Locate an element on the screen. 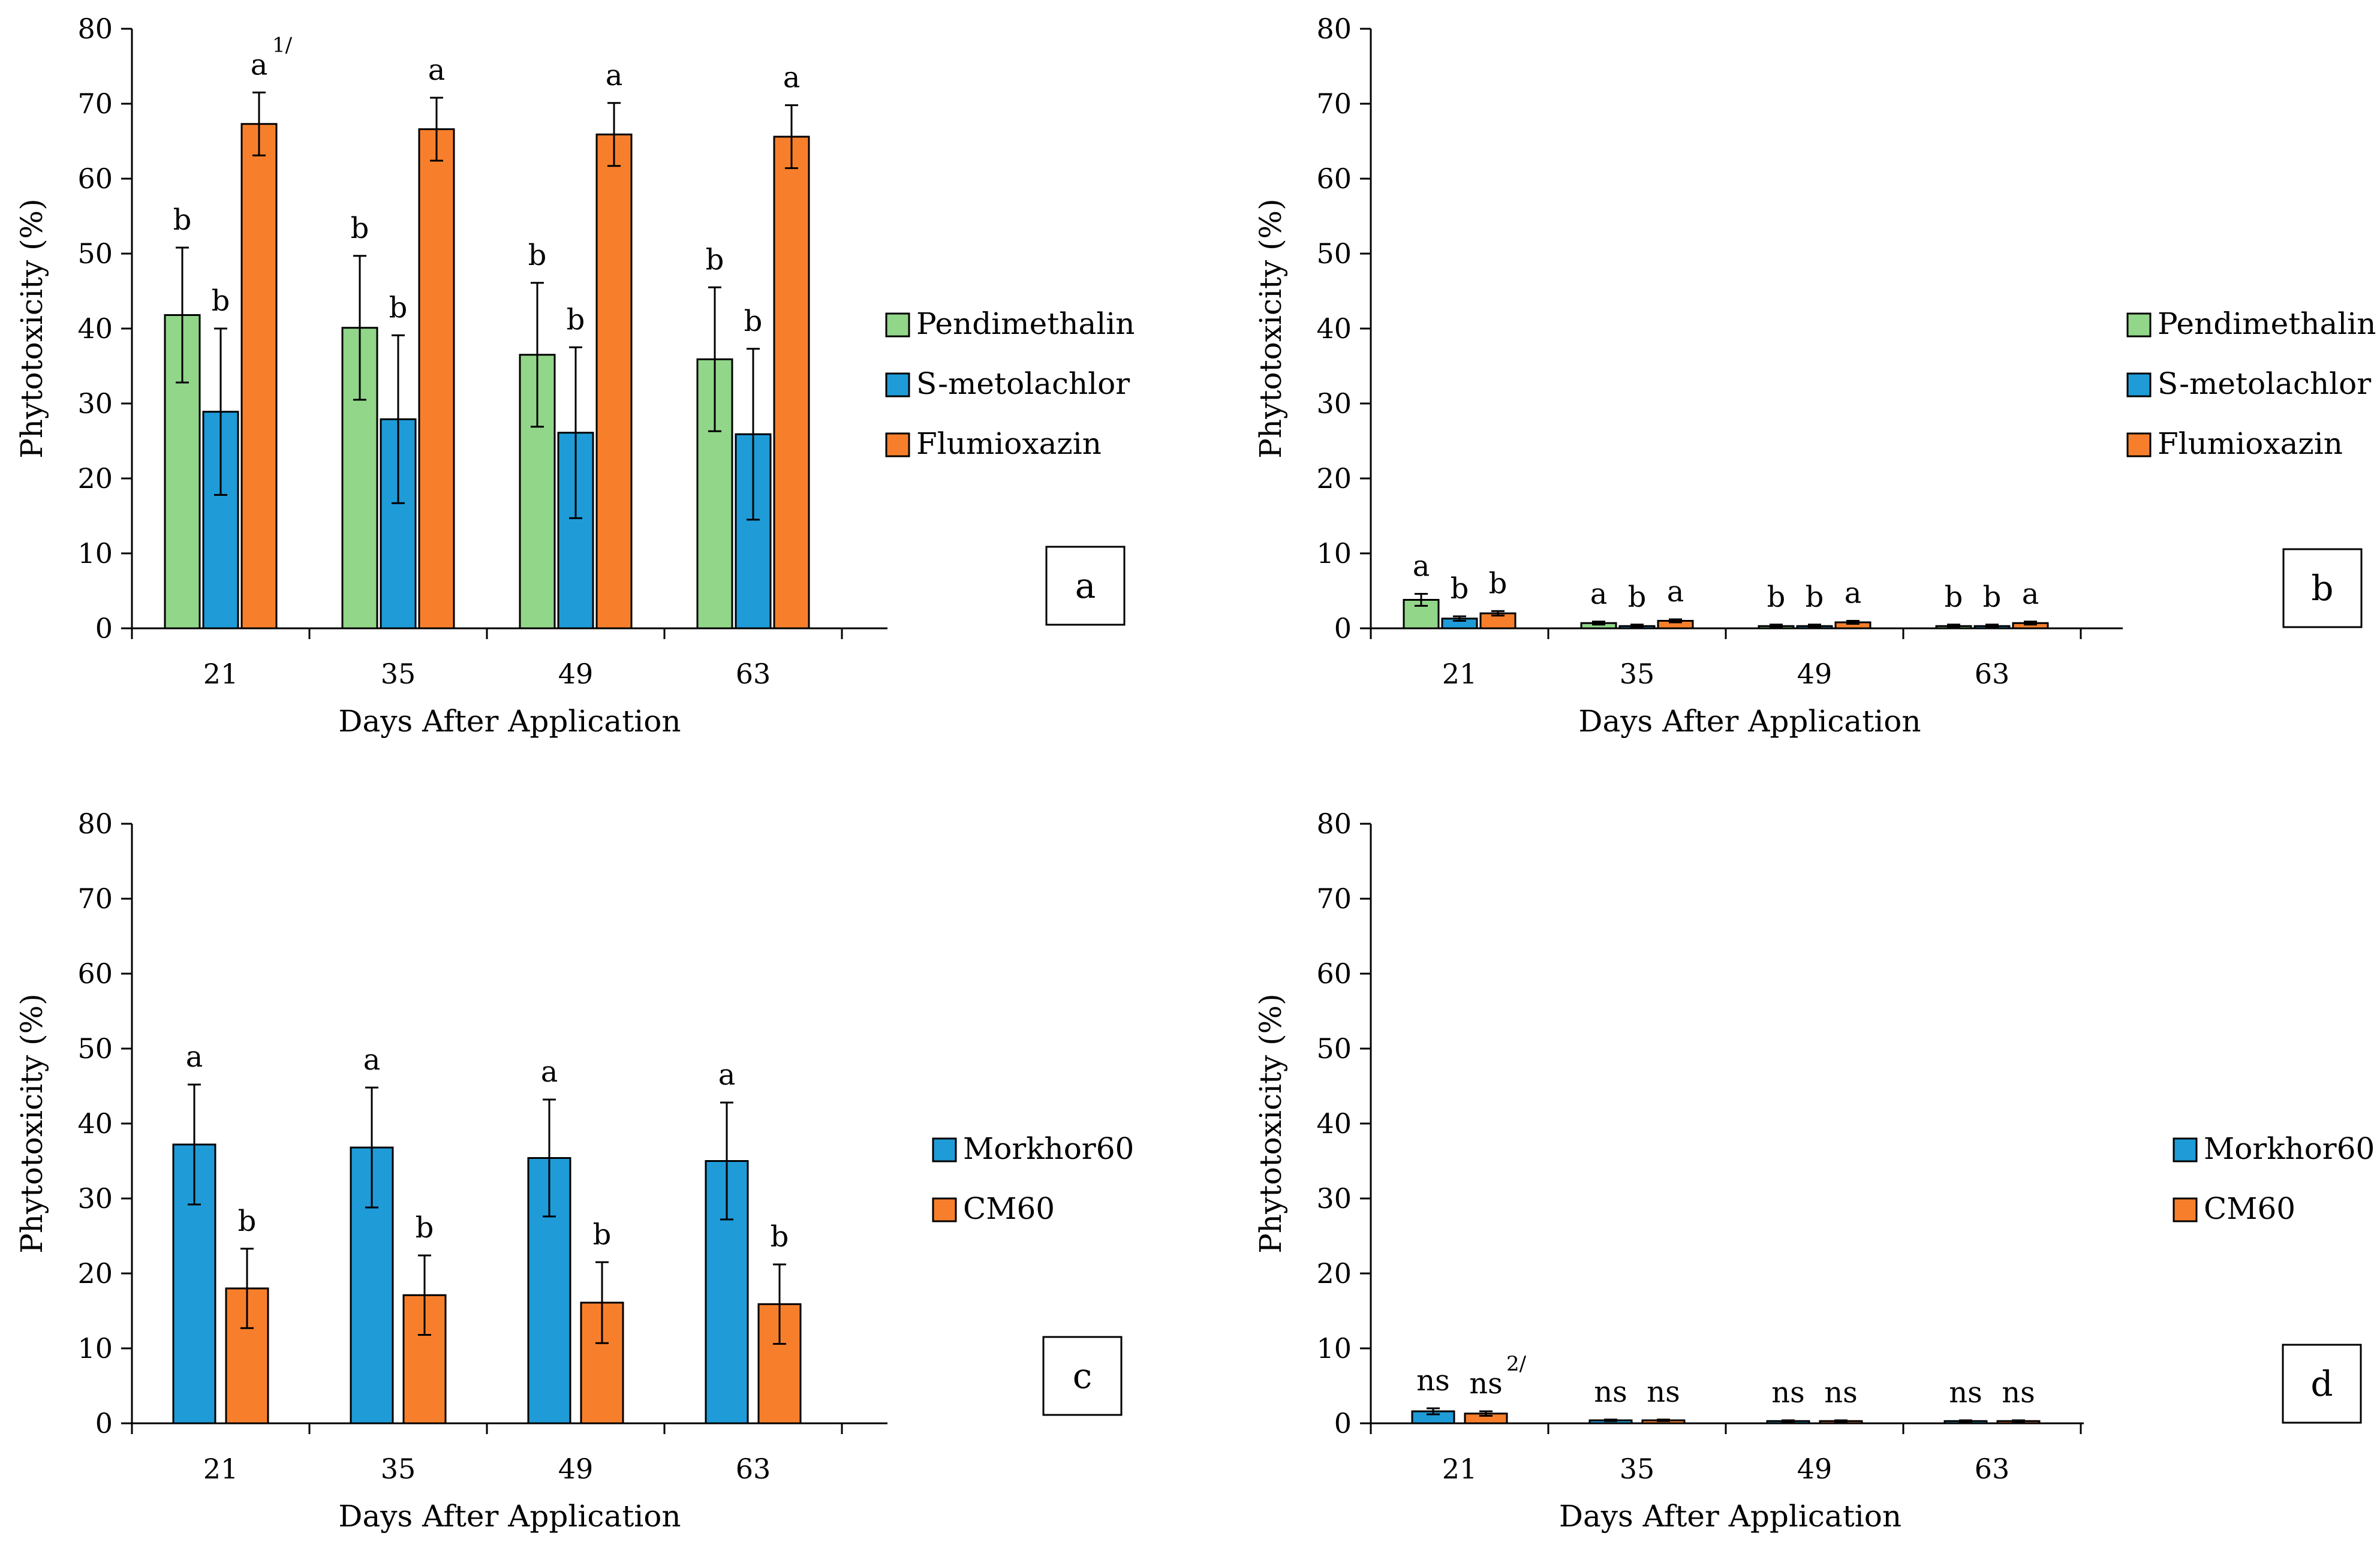  footnote-marker: 1/ is located at coordinates (282, 45).